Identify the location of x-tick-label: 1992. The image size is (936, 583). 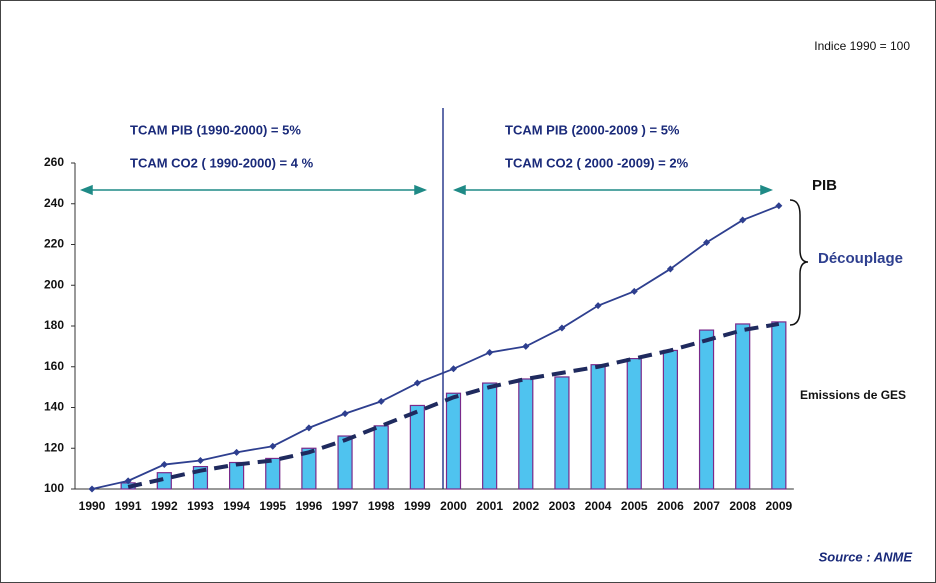
(164, 506).